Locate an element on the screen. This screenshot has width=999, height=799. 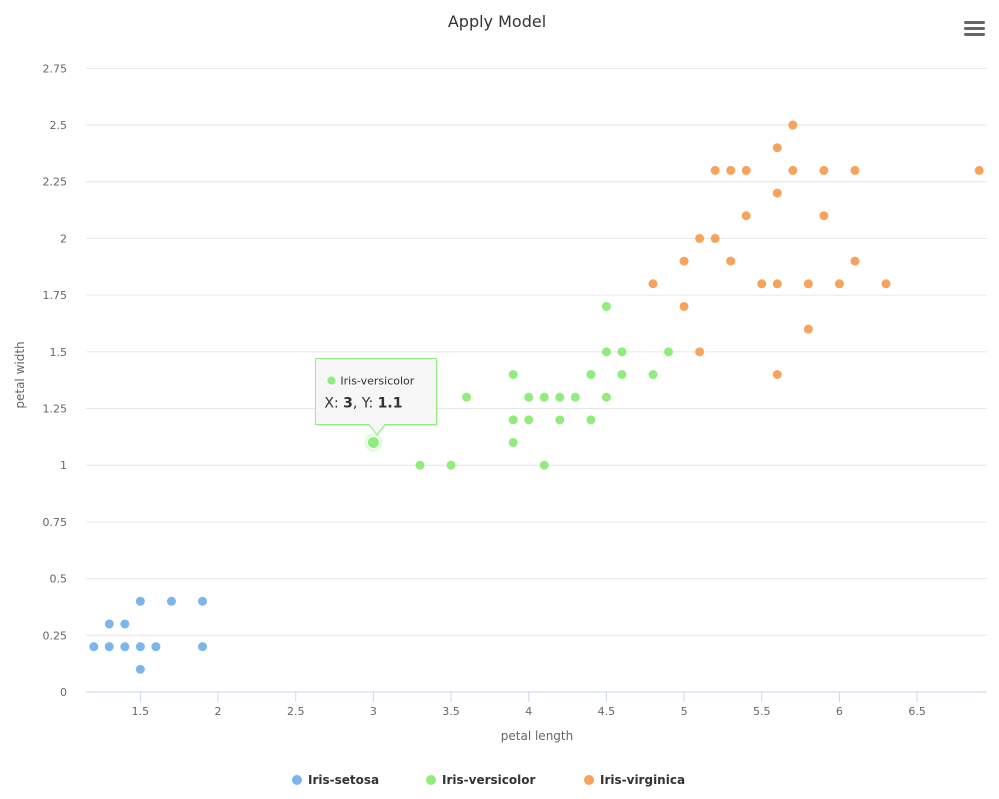
y-axis-ticks: 0 0.25 0.5 0.75 1 1.25 1.5 1.75 2 2.25 2.5 2.75 is located at coordinates (55, 380).